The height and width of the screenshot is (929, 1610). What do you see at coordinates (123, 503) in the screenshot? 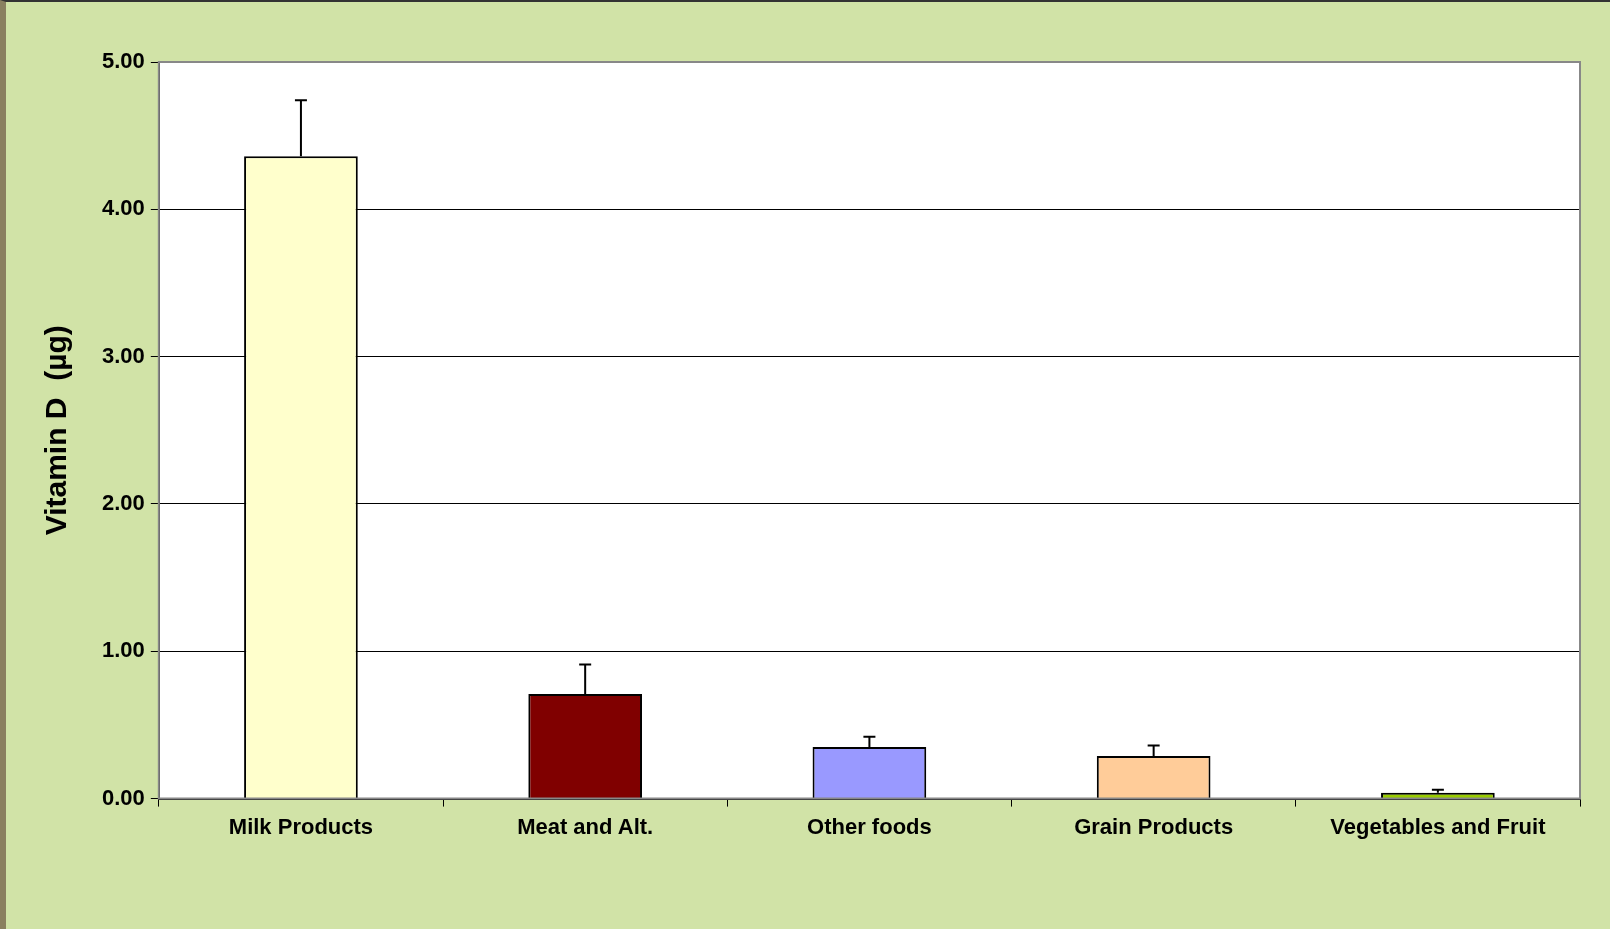
I see `y-tick-label: 2.00` at bounding box center [123, 503].